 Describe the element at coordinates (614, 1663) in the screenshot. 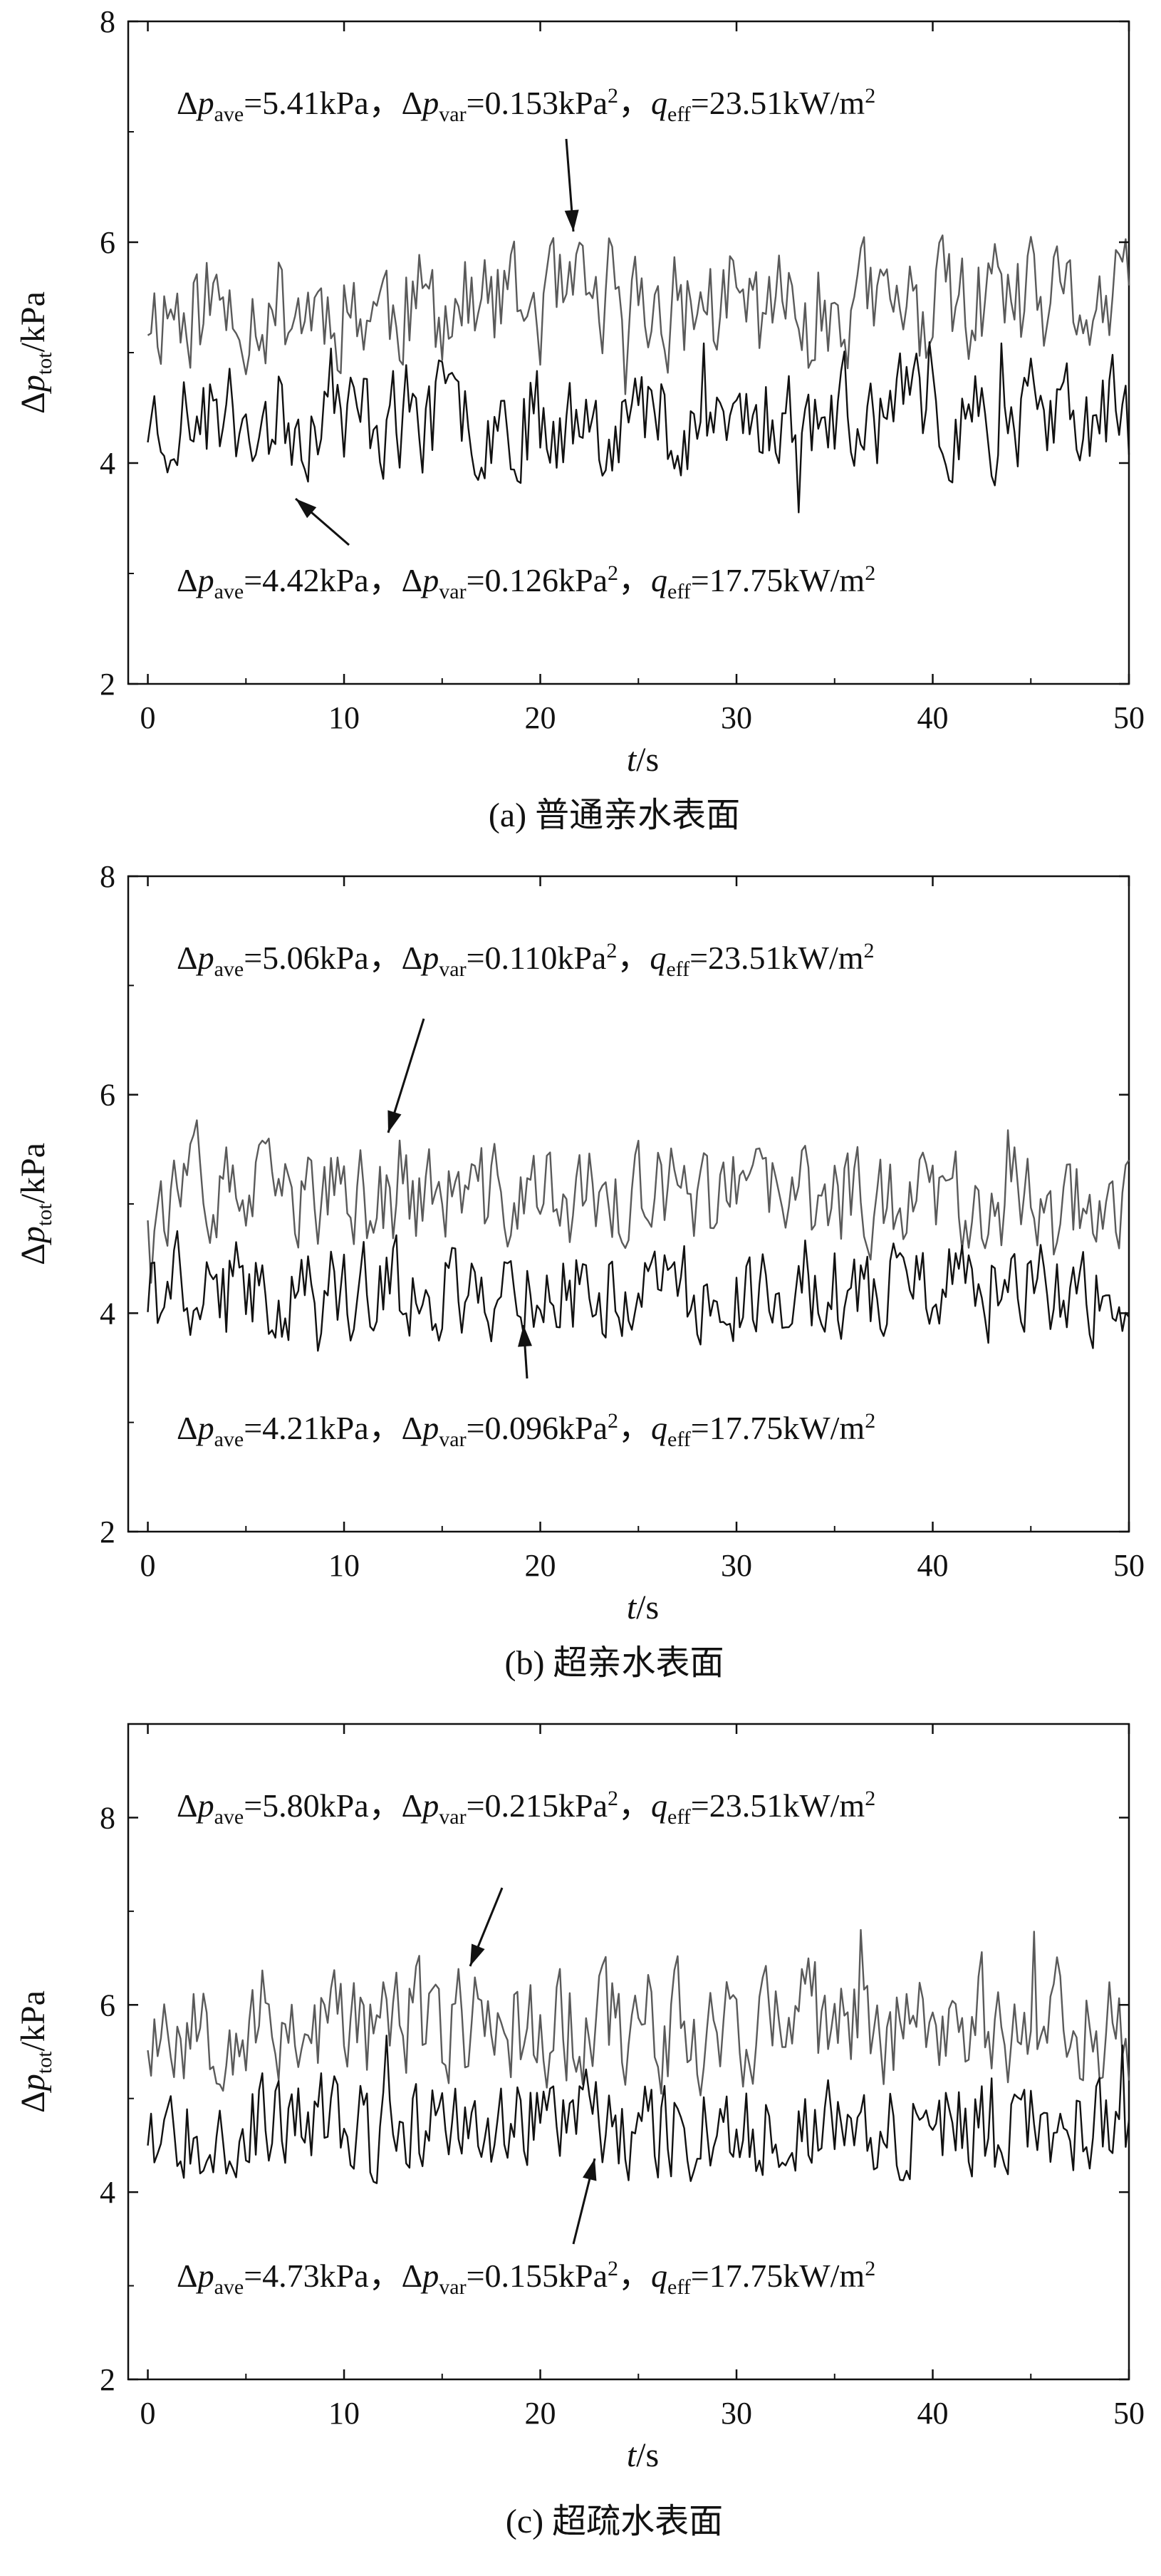

I see `panel-caption: (b) 超亲水表面` at that location.